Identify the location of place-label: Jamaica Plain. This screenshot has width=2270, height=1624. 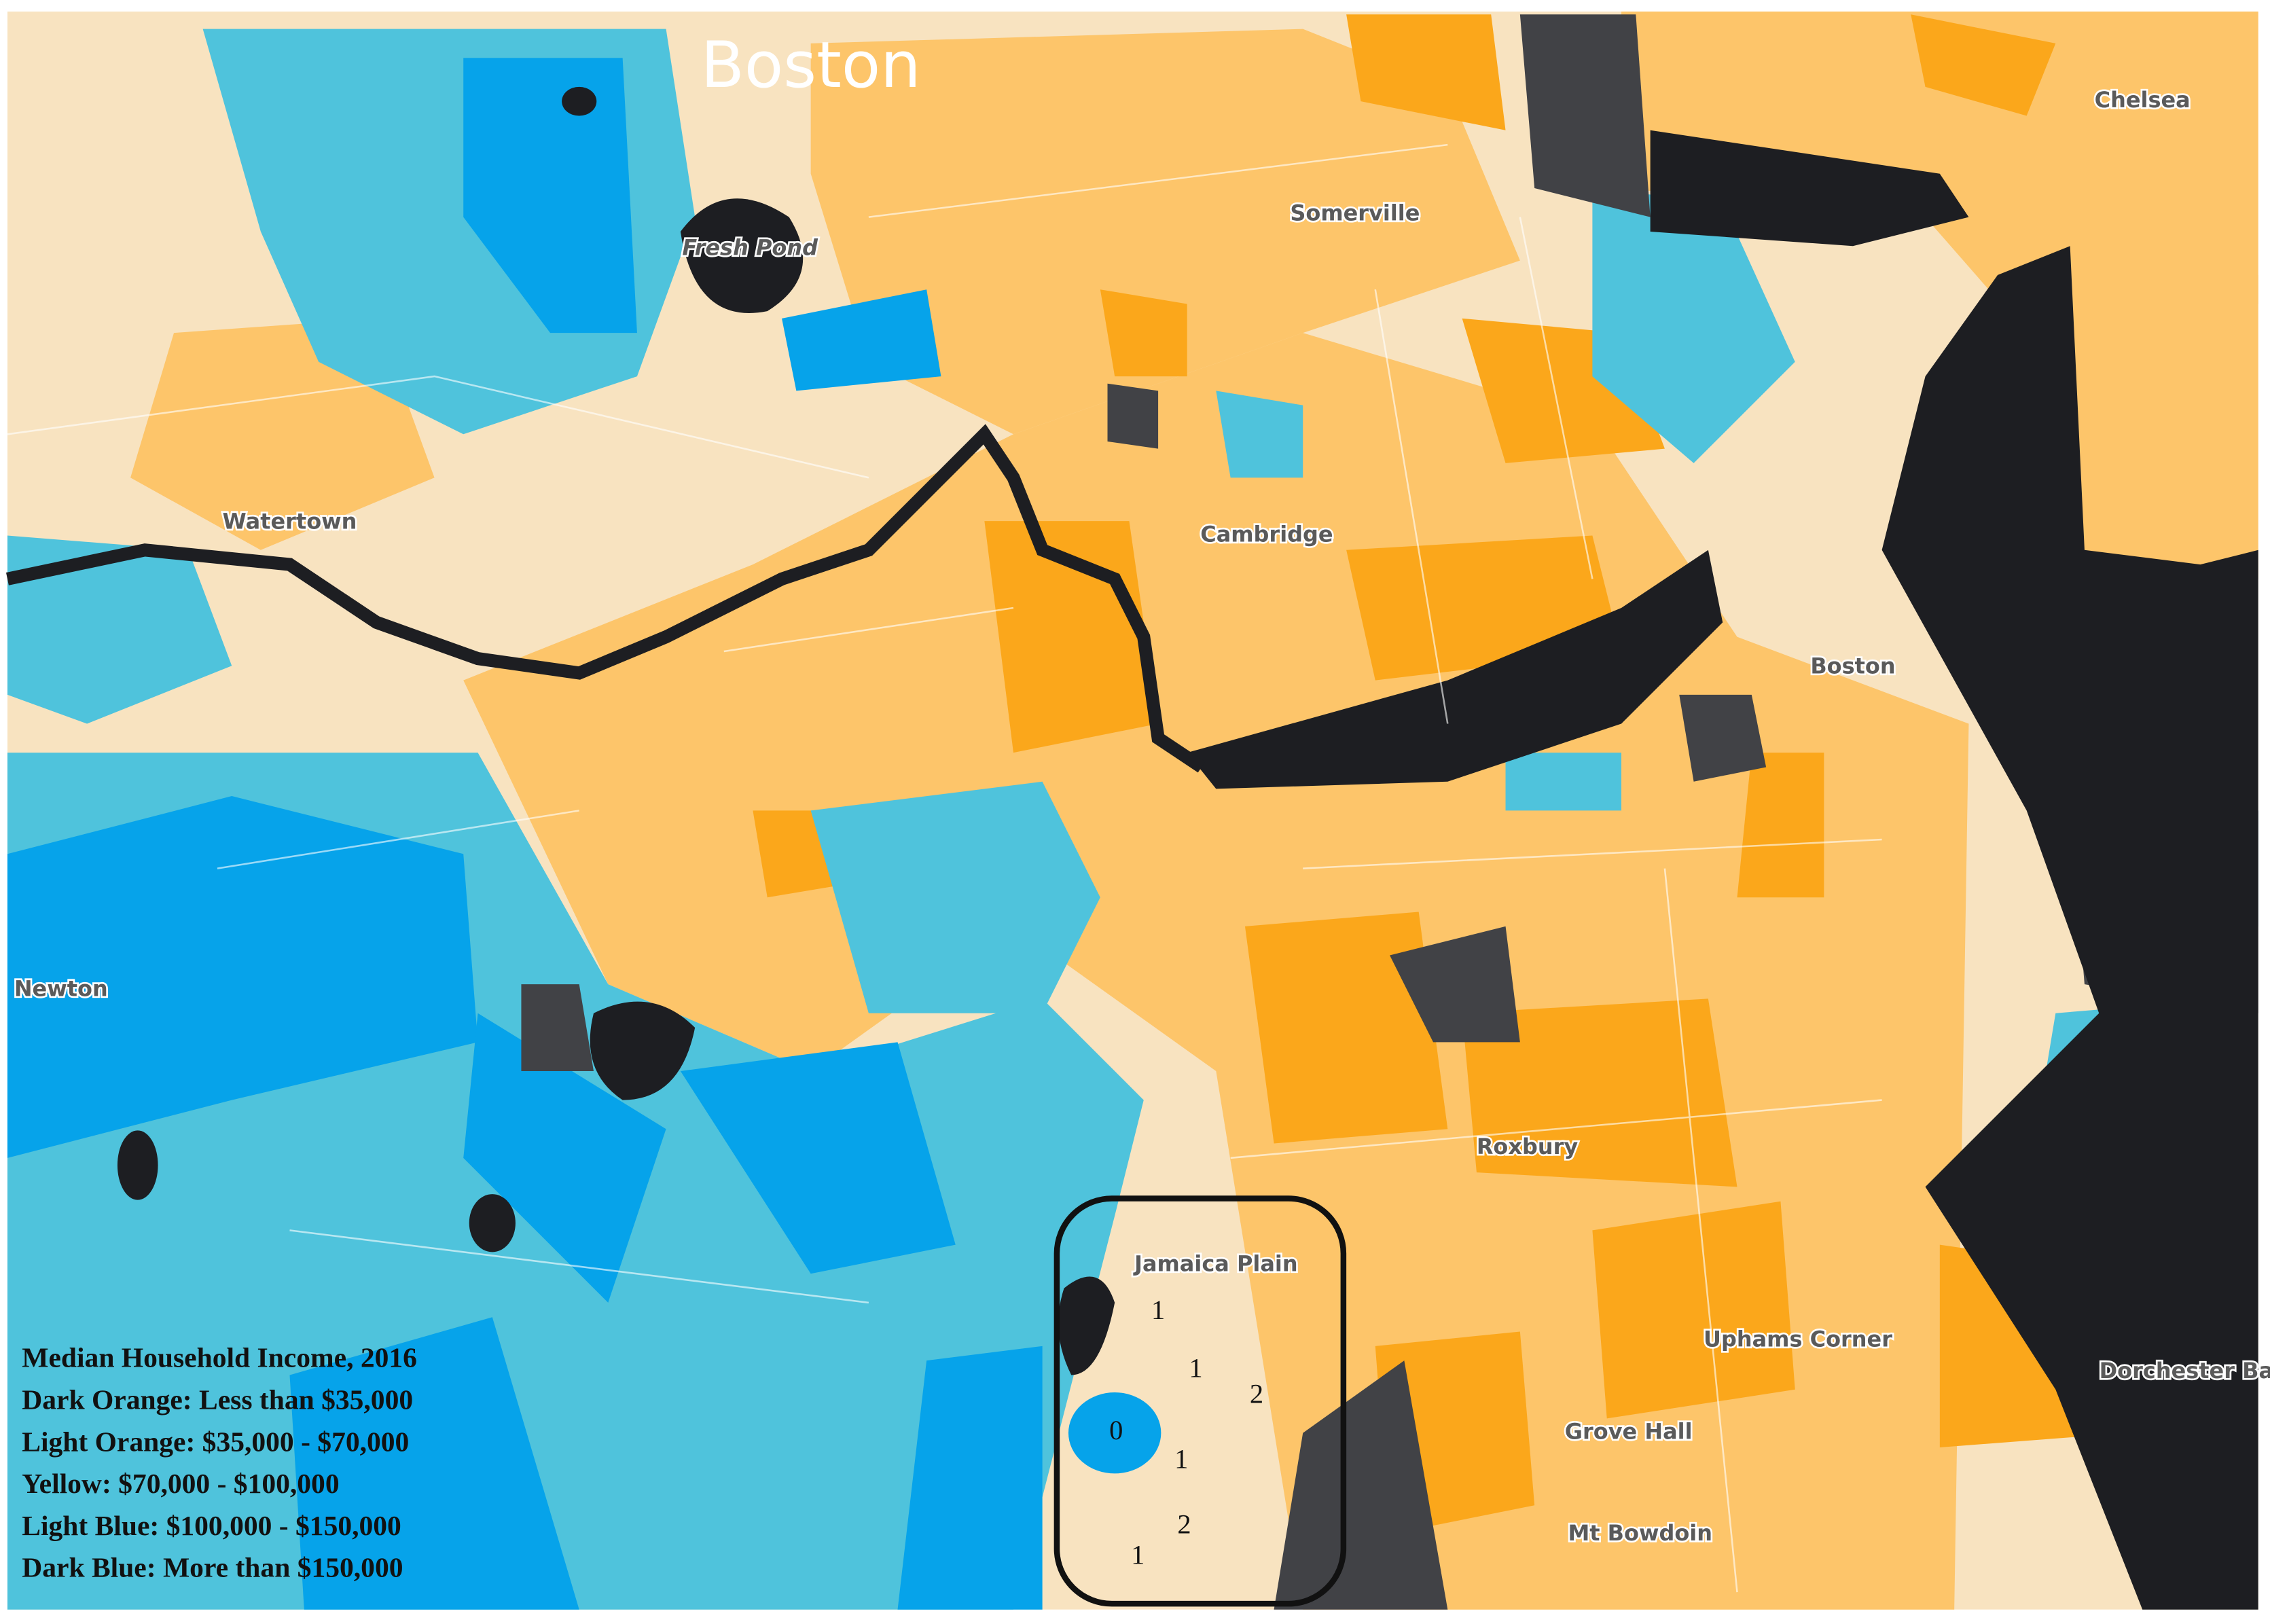
(1215, 1264).